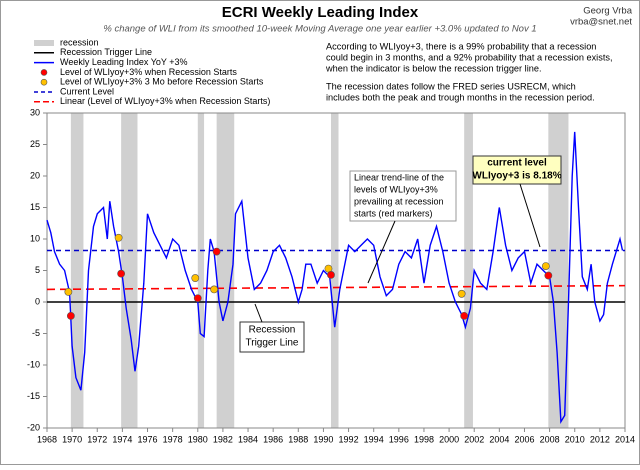  What do you see at coordinates (198, 439) in the screenshot?
I see `x-tick-label: 1980` at bounding box center [198, 439].